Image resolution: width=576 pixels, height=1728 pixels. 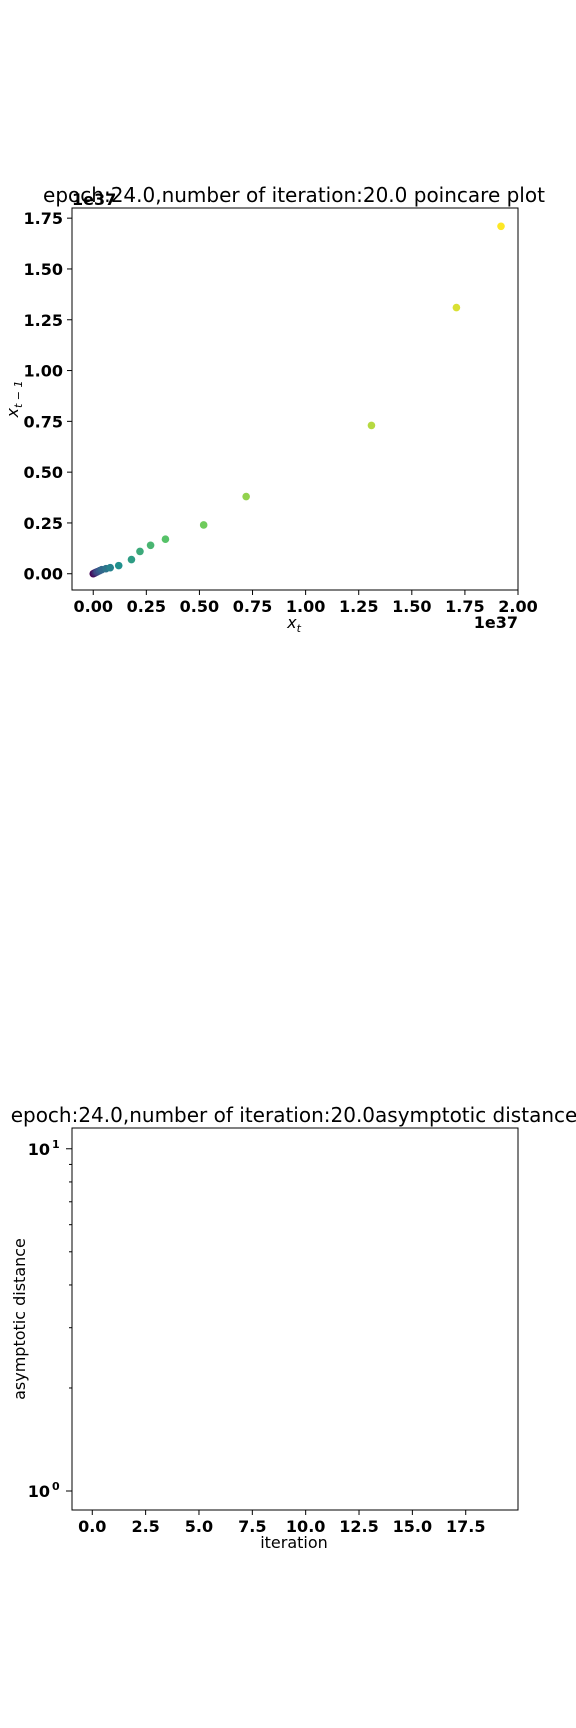 I want to click on x-tick-label: 2.5, so click(x=145, y=1526).